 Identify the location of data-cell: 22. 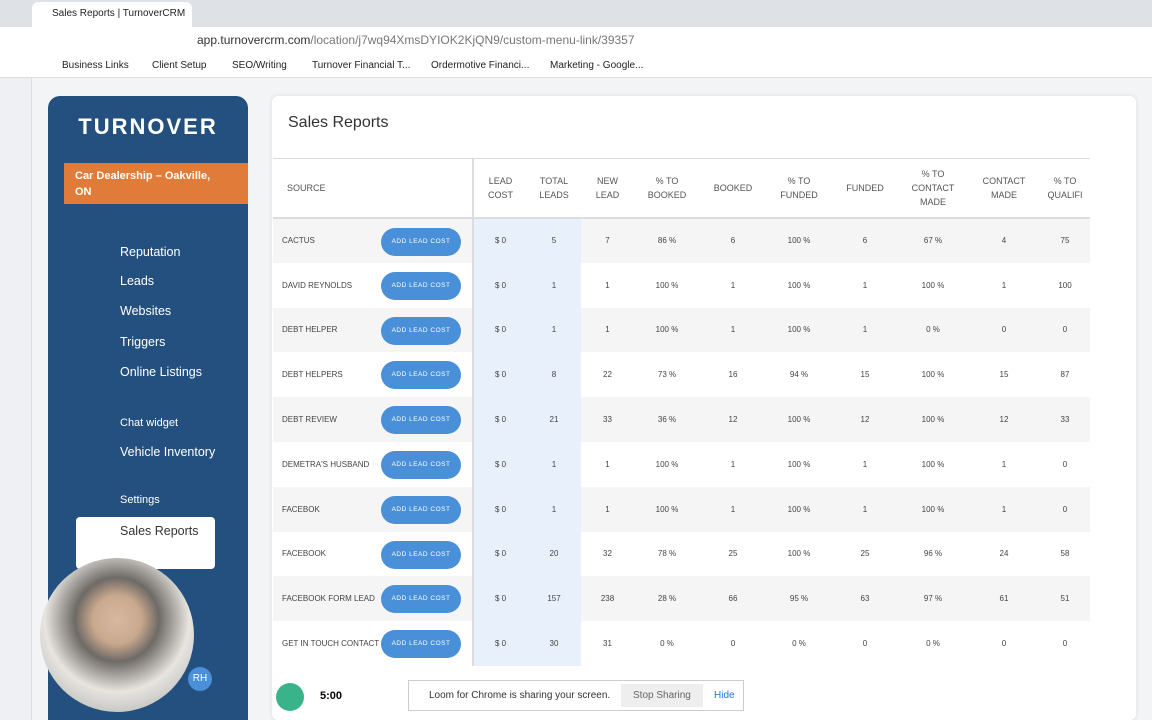
(607, 375).